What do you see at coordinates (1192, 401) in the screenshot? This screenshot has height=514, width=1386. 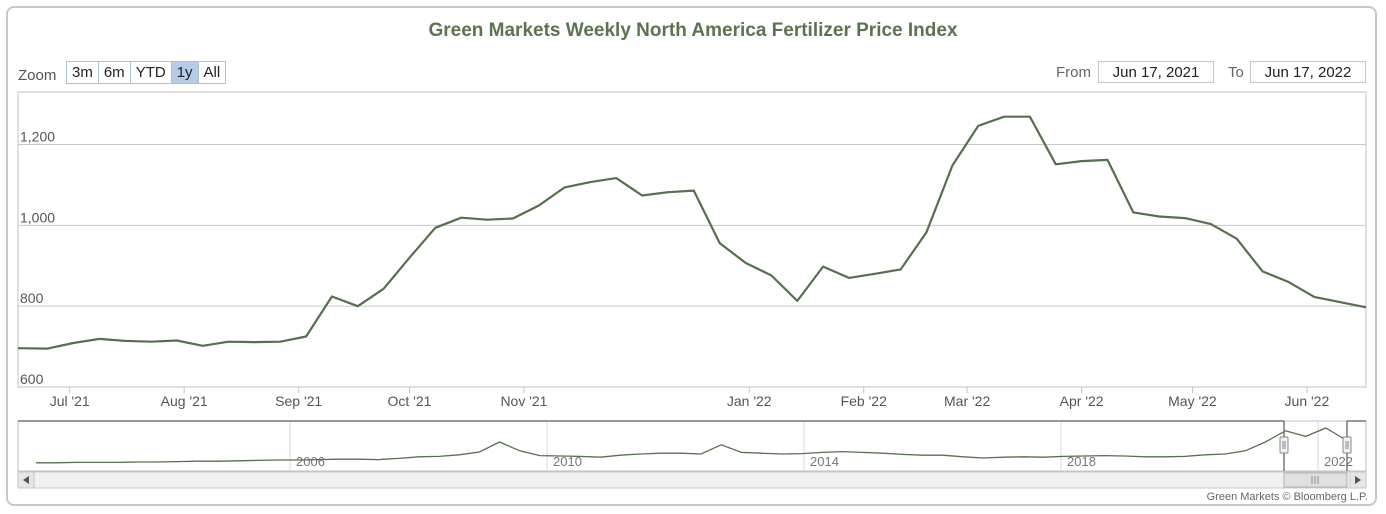 I see `x-tick-label: May '22` at bounding box center [1192, 401].